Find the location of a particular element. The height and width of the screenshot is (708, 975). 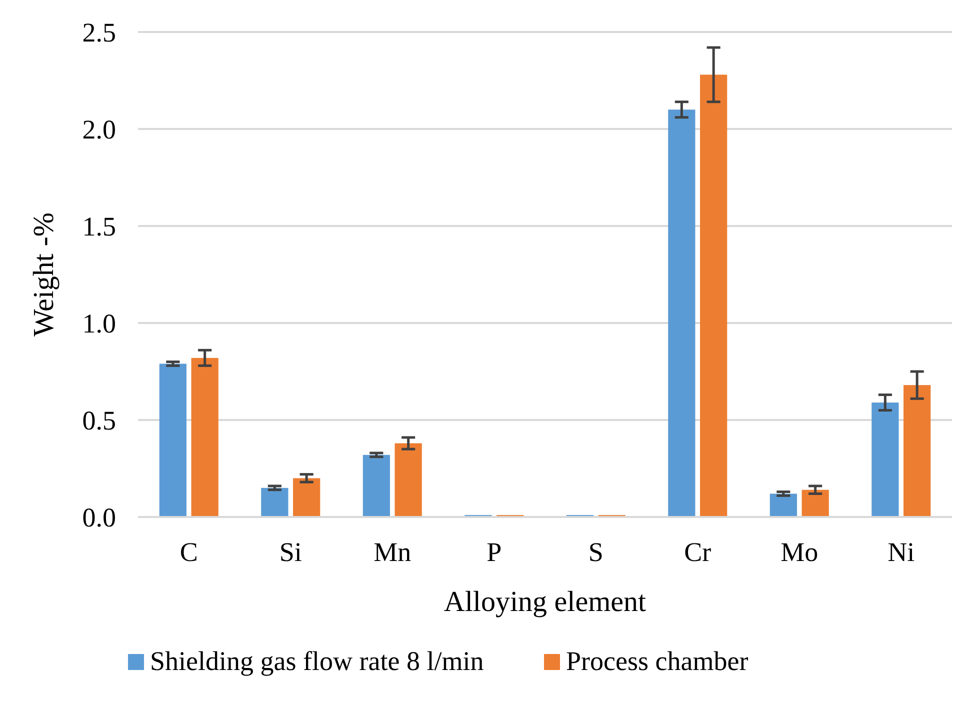

x-tick-label: Cr is located at coordinates (698, 552).